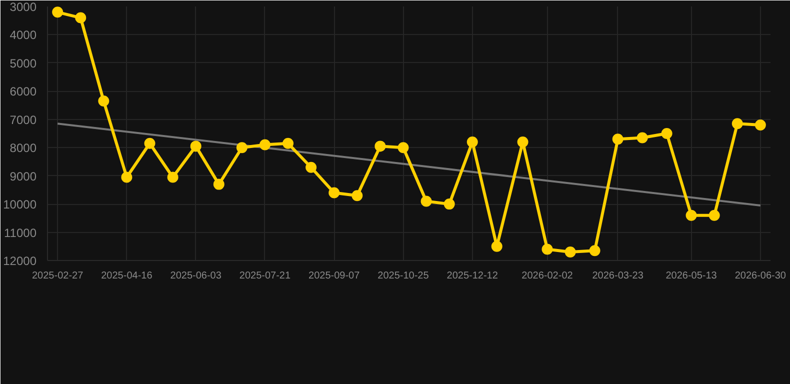 This screenshot has height=384, width=790. What do you see at coordinates (692, 276) in the screenshot?
I see `x-tick-label: 2026-05-13` at bounding box center [692, 276].